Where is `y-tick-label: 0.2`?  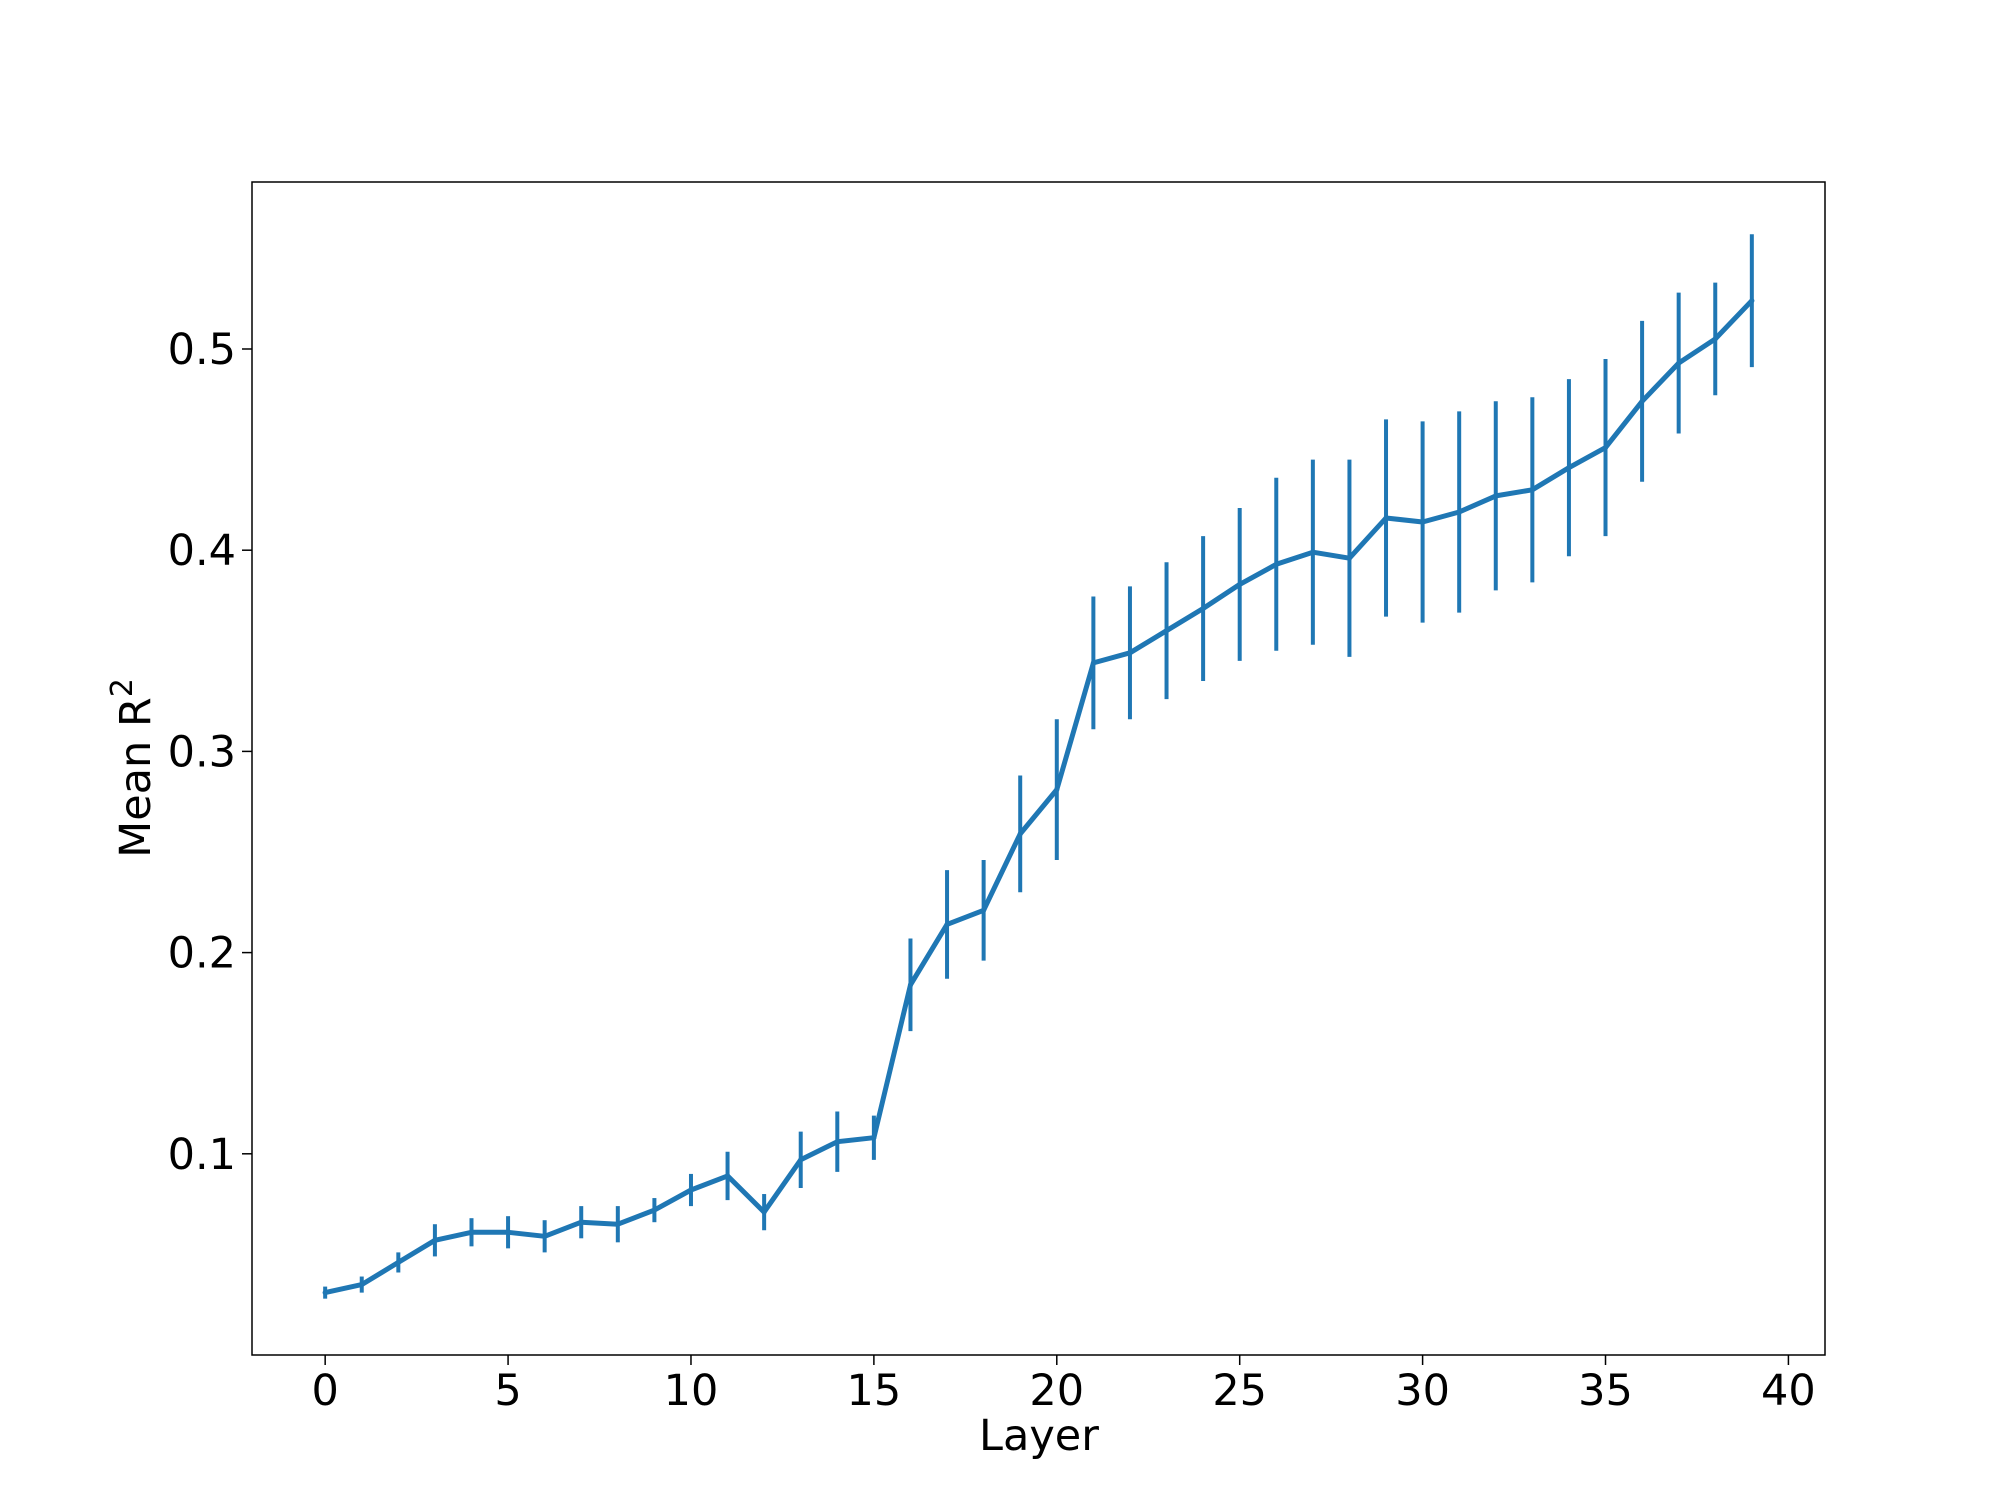 y-tick-label: 0.2 is located at coordinates (202, 954).